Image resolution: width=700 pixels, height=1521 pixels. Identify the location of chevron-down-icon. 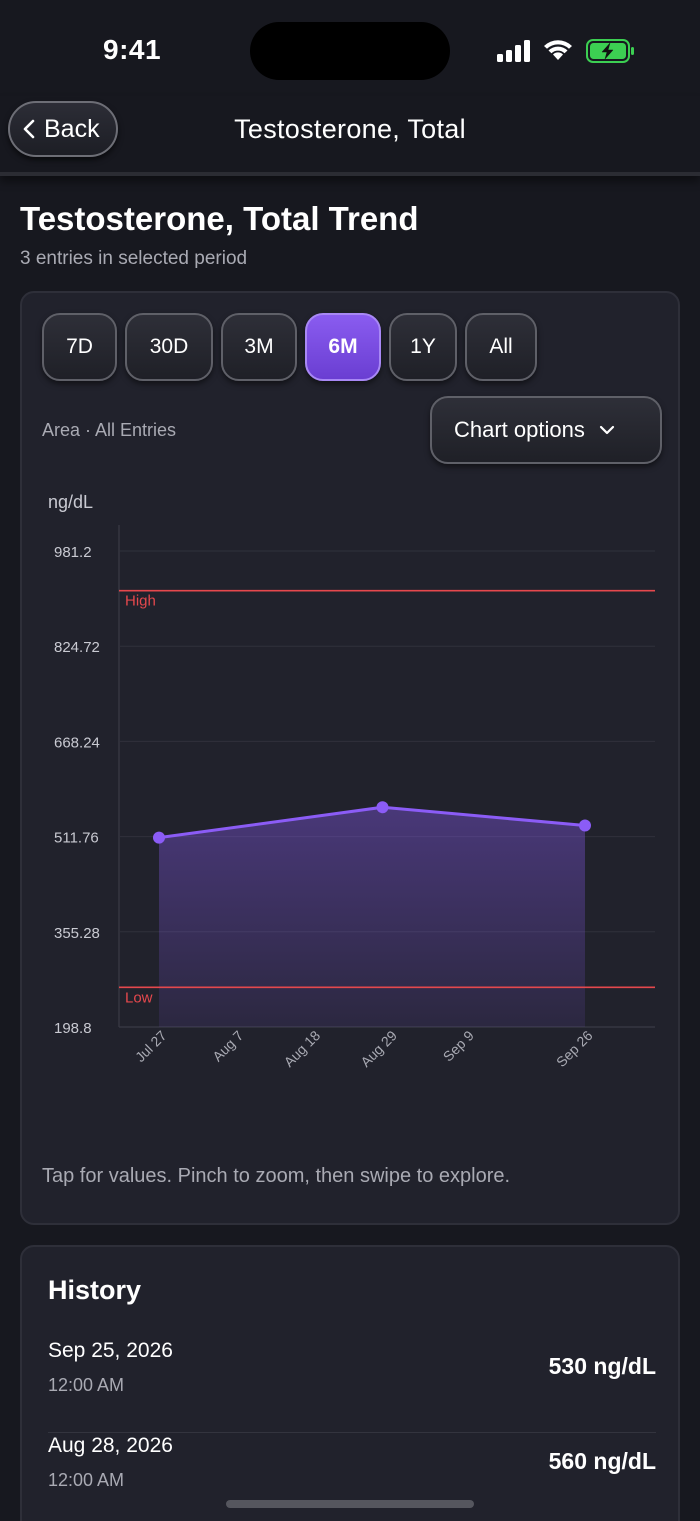
(606, 430).